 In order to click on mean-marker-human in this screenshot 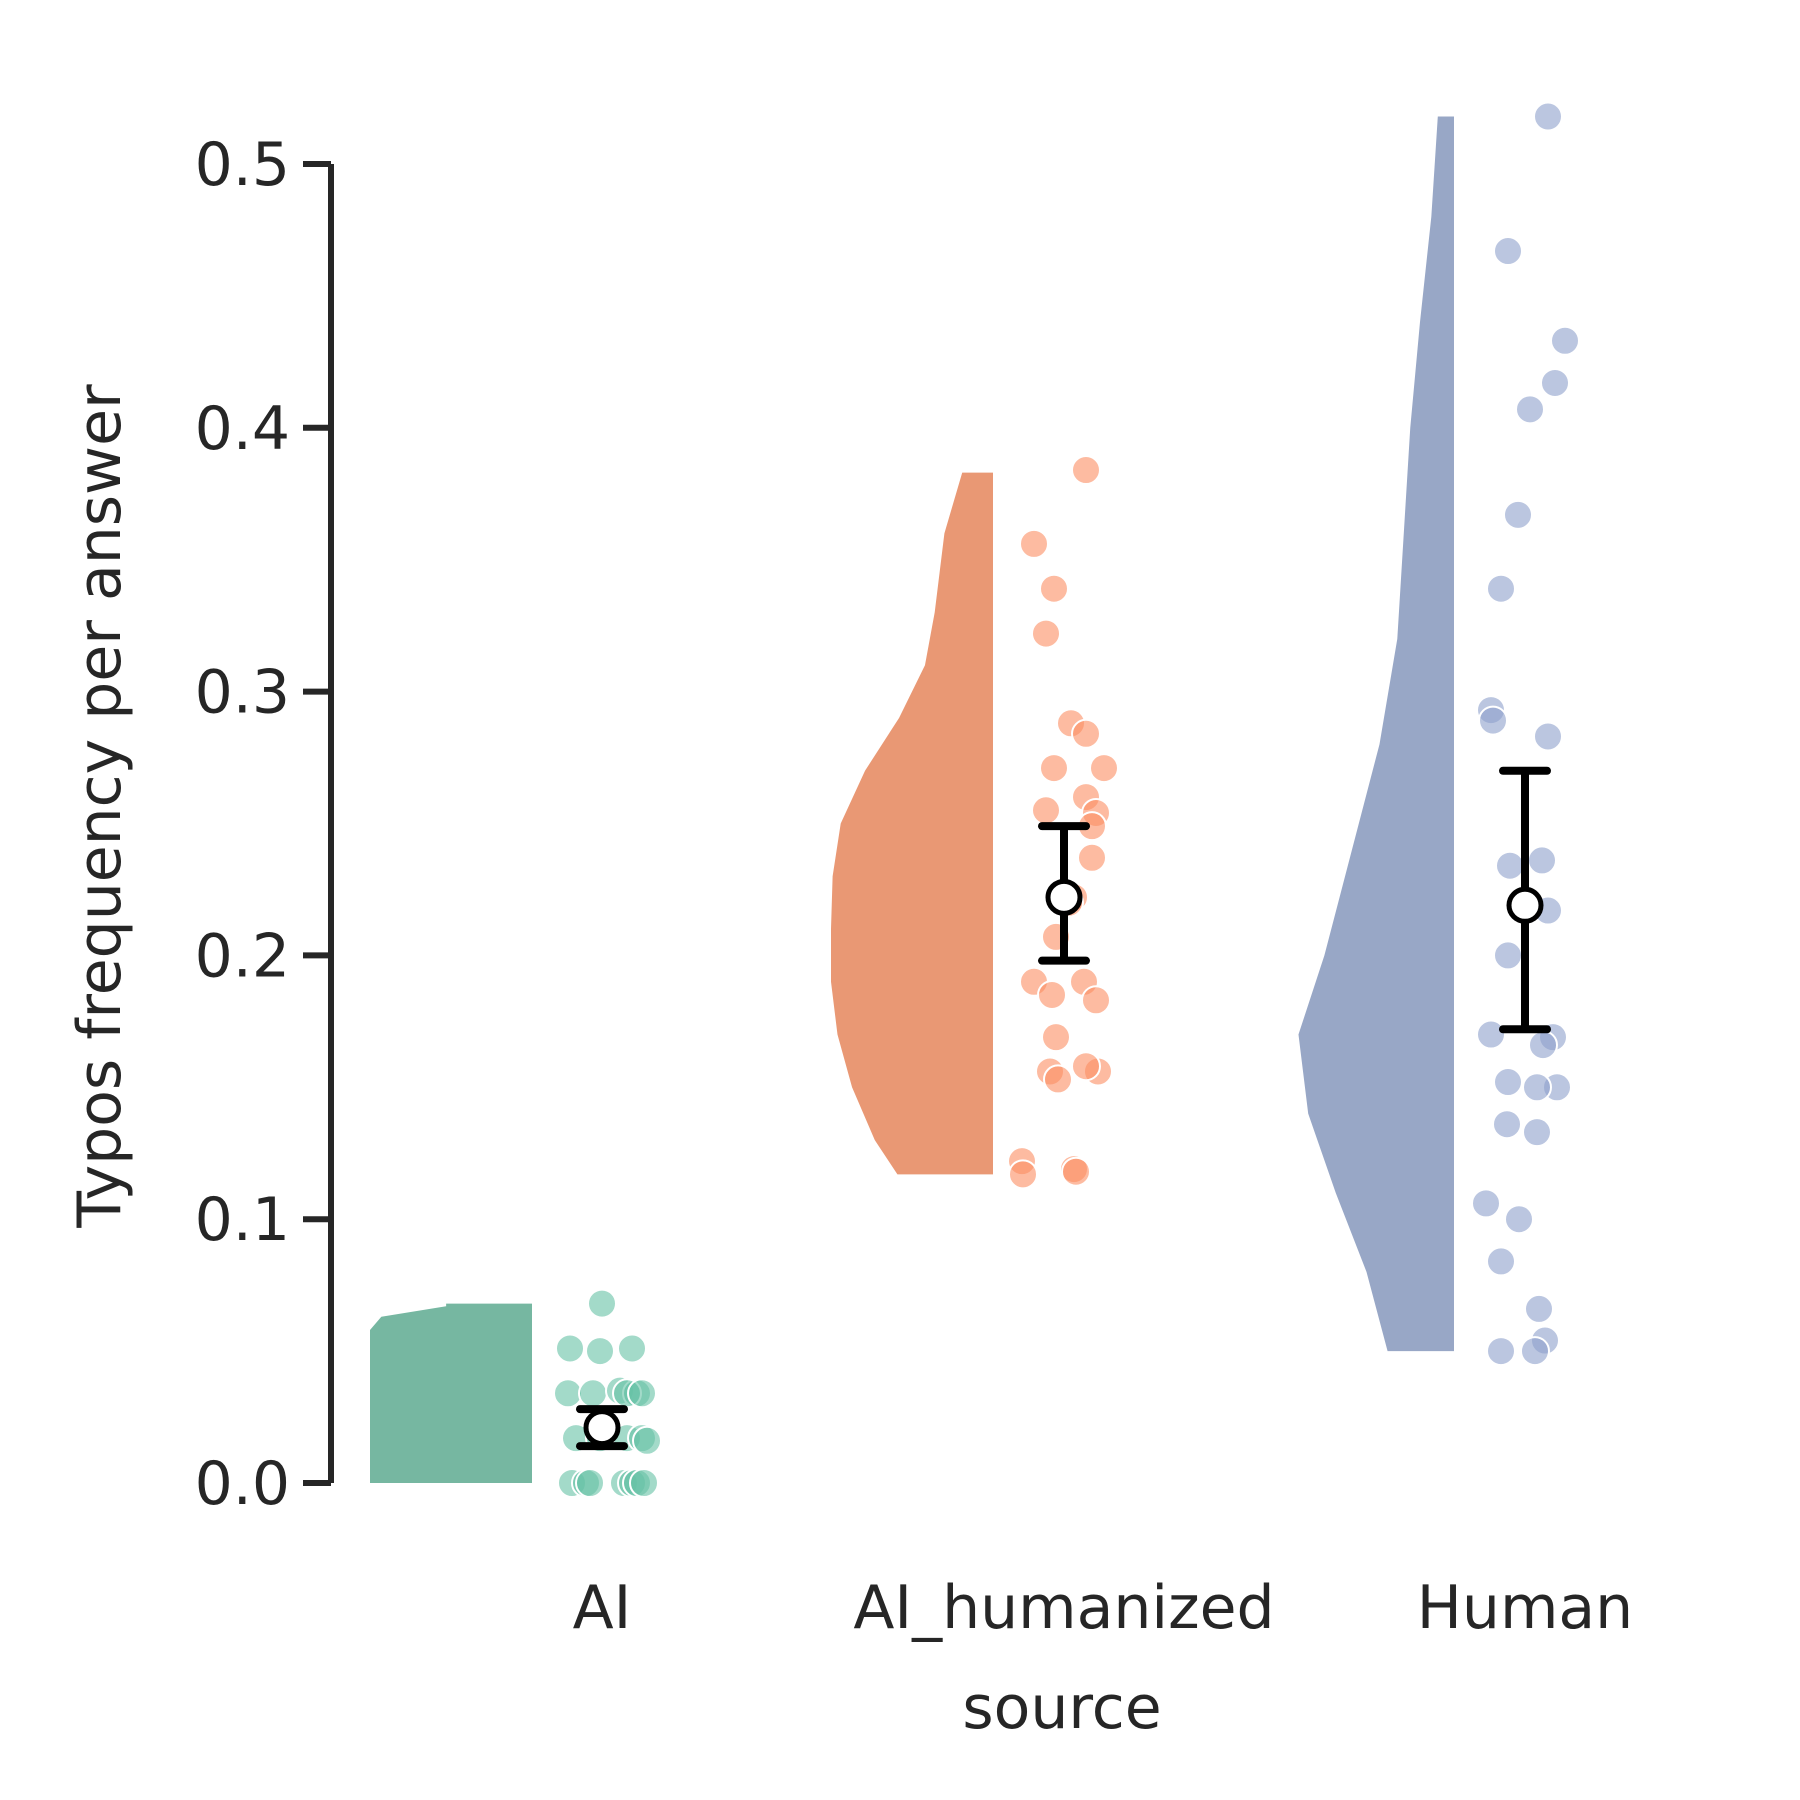, I will do `click(1525, 905)`.